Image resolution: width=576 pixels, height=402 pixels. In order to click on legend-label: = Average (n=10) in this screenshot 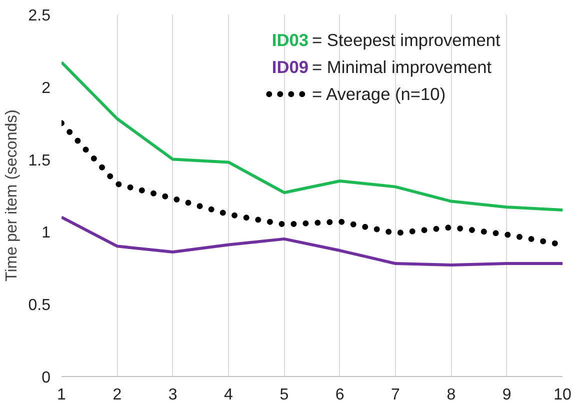, I will do `click(379, 94)`.